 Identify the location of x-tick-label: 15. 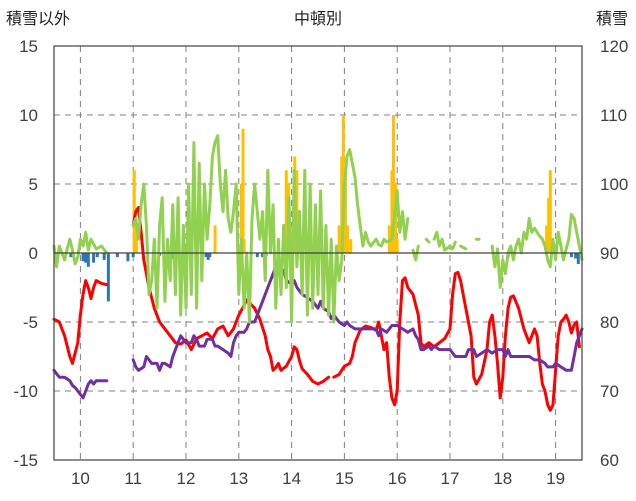
(344, 478).